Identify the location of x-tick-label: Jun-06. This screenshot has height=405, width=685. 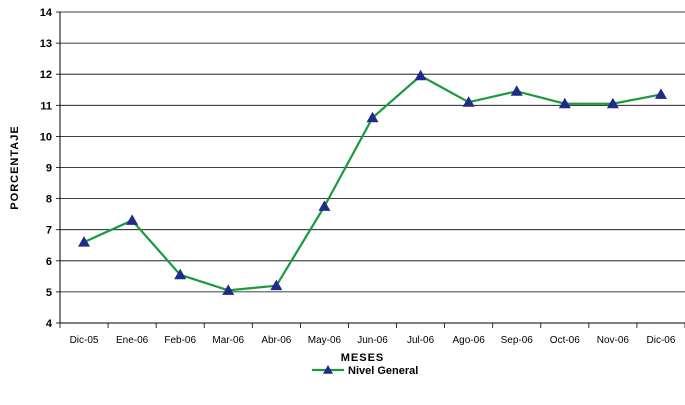
(372, 340).